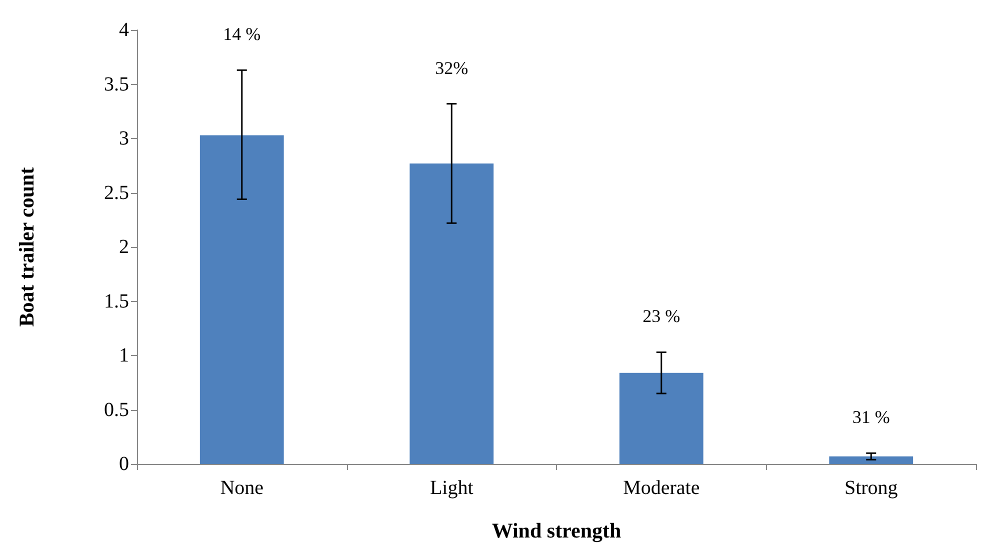 This screenshot has width=997, height=558. What do you see at coordinates (124, 247) in the screenshot?
I see `y-tick-label: 2` at bounding box center [124, 247].